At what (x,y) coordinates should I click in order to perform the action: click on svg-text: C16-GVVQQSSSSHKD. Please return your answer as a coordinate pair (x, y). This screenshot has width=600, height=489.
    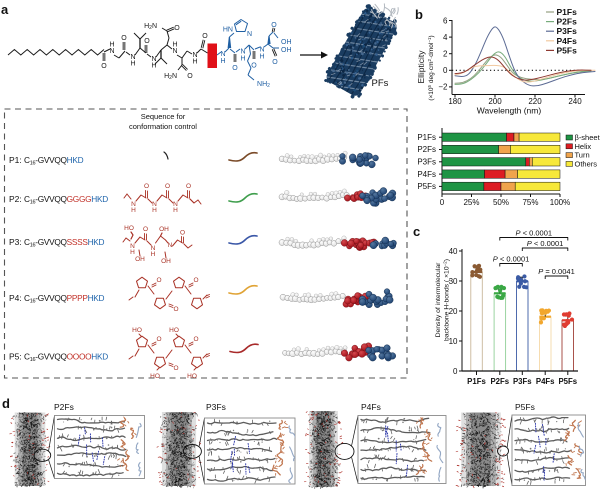
    Looking at the image, I should click on (64, 243).